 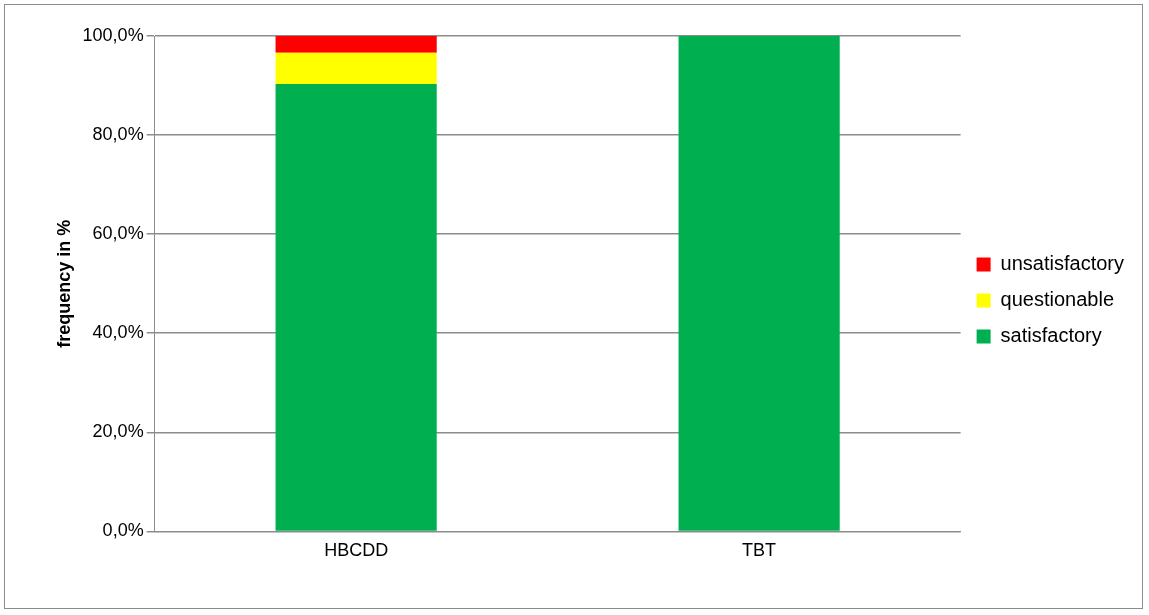 I want to click on x-tick-label: TBT, so click(x=759, y=550).